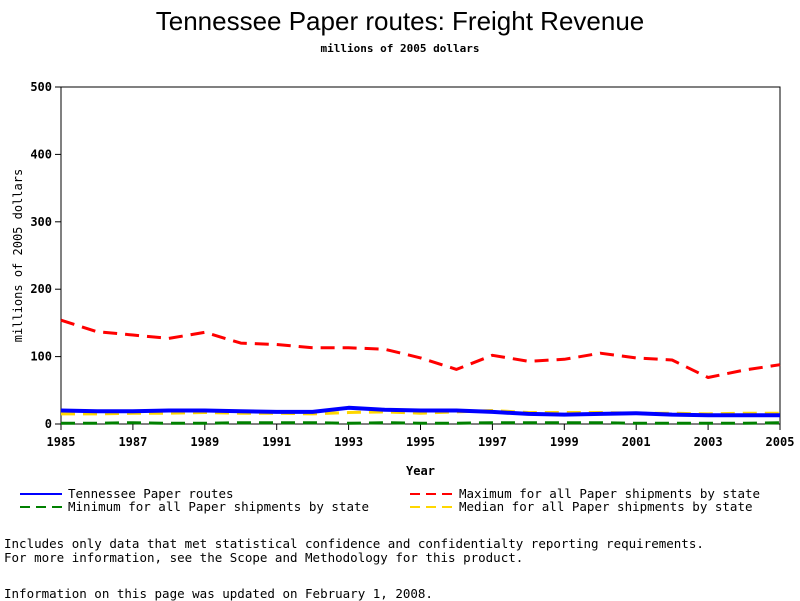  What do you see at coordinates (420, 442) in the screenshot?
I see `x-tick-label: 1995` at bounding box center [420, 442].